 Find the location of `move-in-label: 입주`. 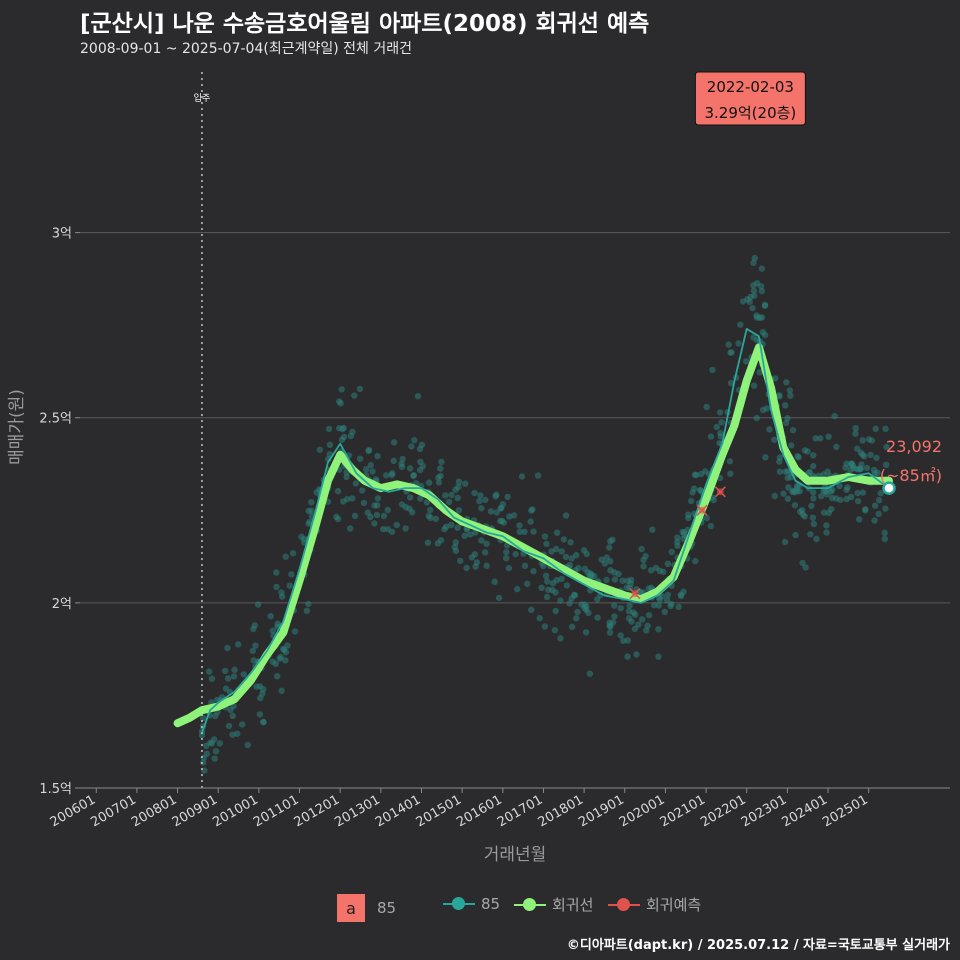

move-in-label: 입주 is located at coordinates (202, 98).